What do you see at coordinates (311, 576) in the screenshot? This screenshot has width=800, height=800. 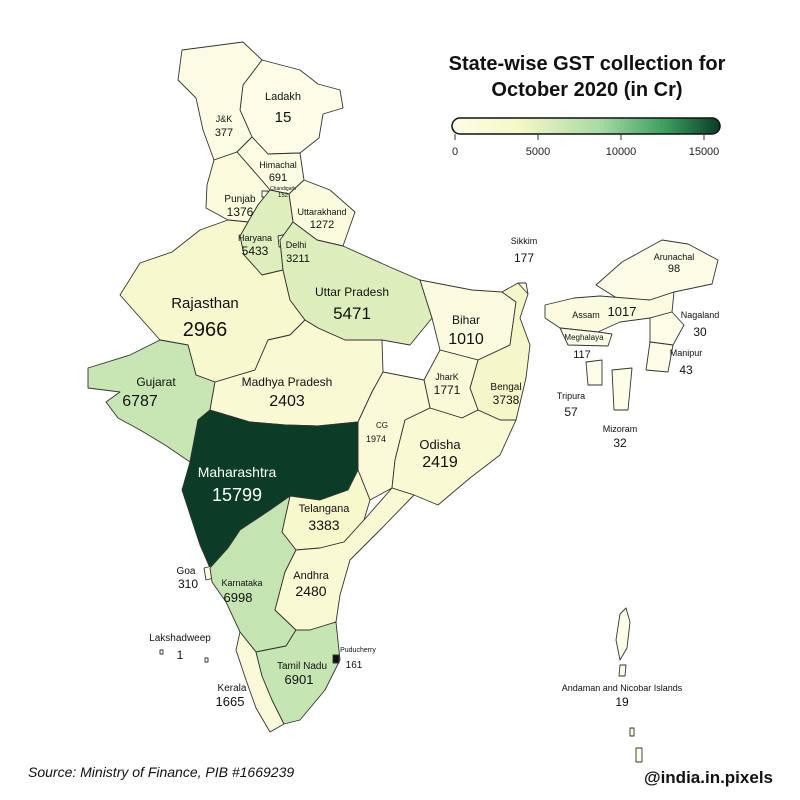 I see `label-name-andhra: Andhra` at bounding box center [311, 576].